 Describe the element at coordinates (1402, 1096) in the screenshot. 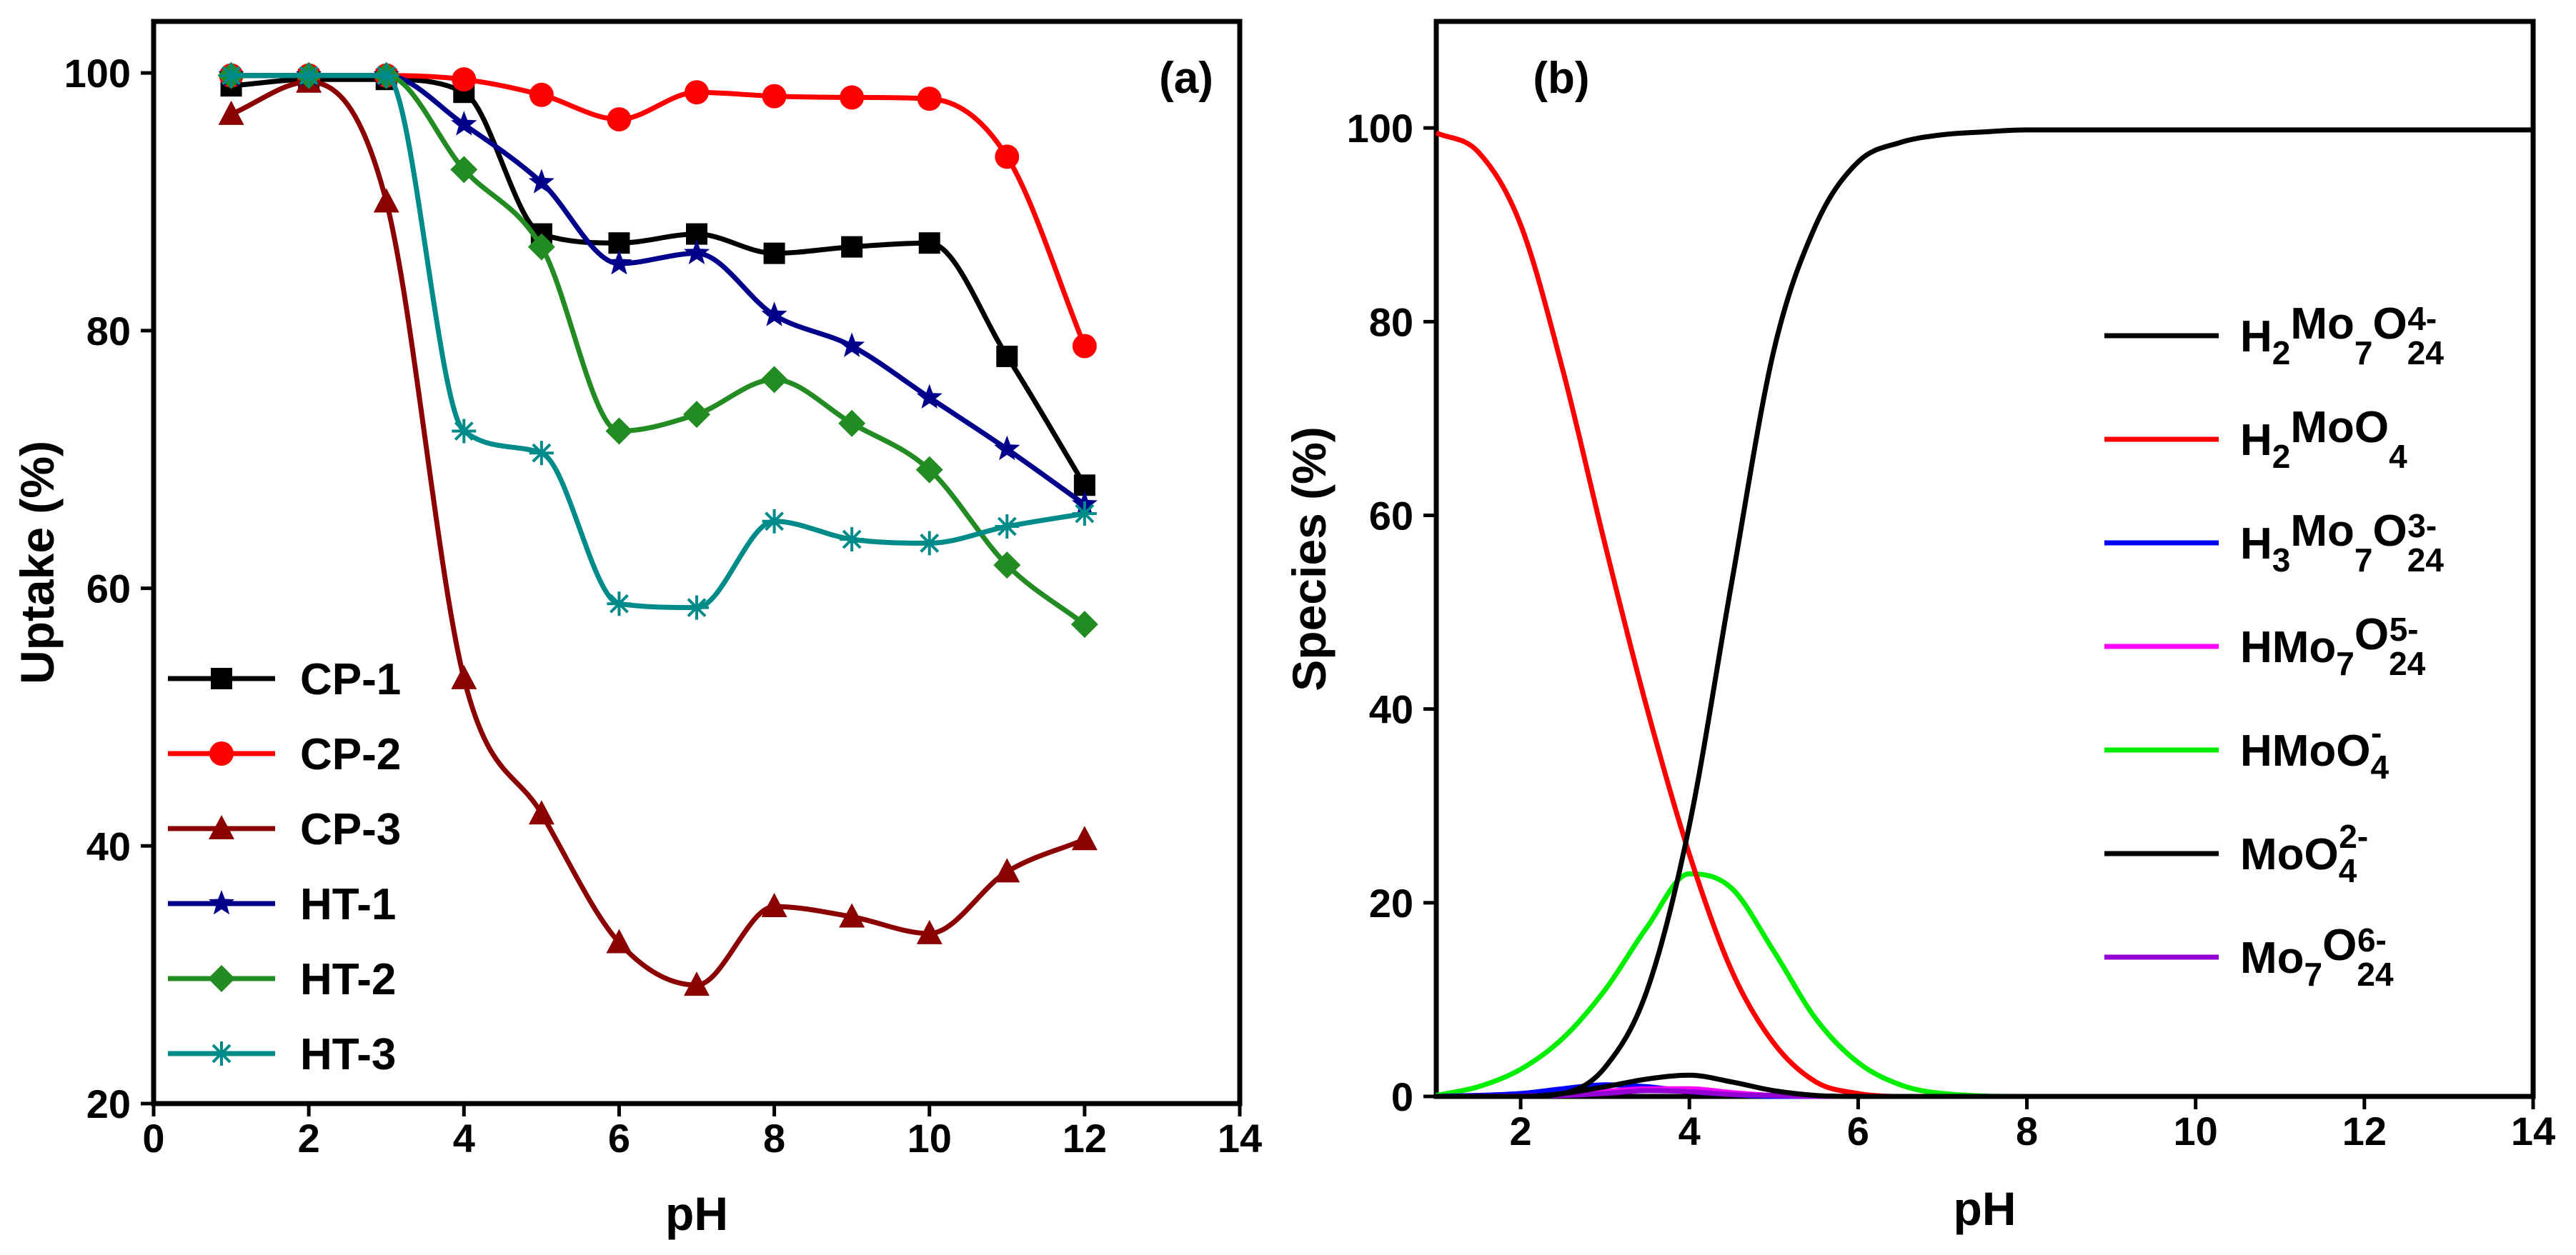

I see `y-tick-label: 0` at that location.